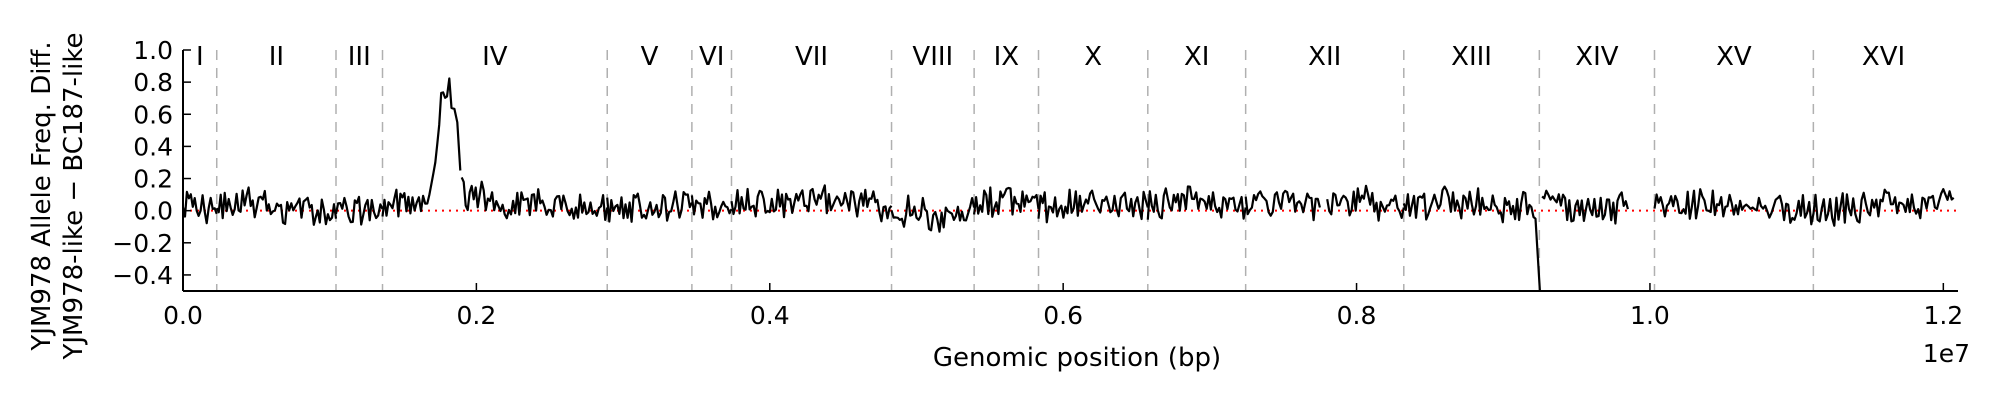 The height and width of the screenshot is (400, 2000). I want to click on y-tick-label: −0.4, so click(142, 275).